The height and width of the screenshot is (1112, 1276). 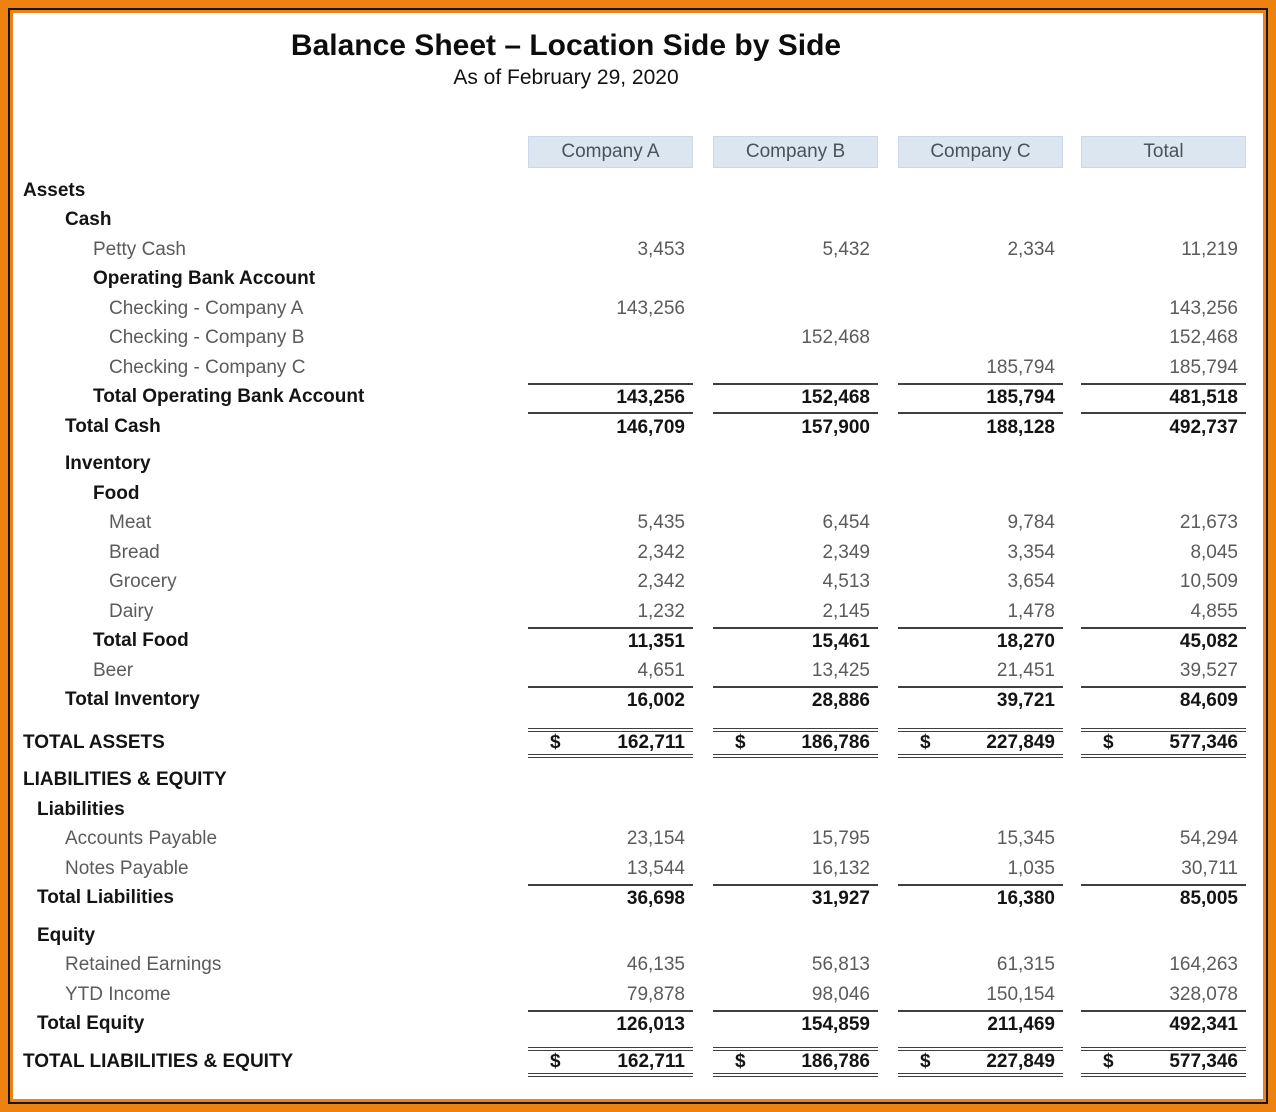 What do you see at coordinates (1163, 1062) in the screenshot?
I see `cell-total: $577,346` at bounding box center [1163, 1062].